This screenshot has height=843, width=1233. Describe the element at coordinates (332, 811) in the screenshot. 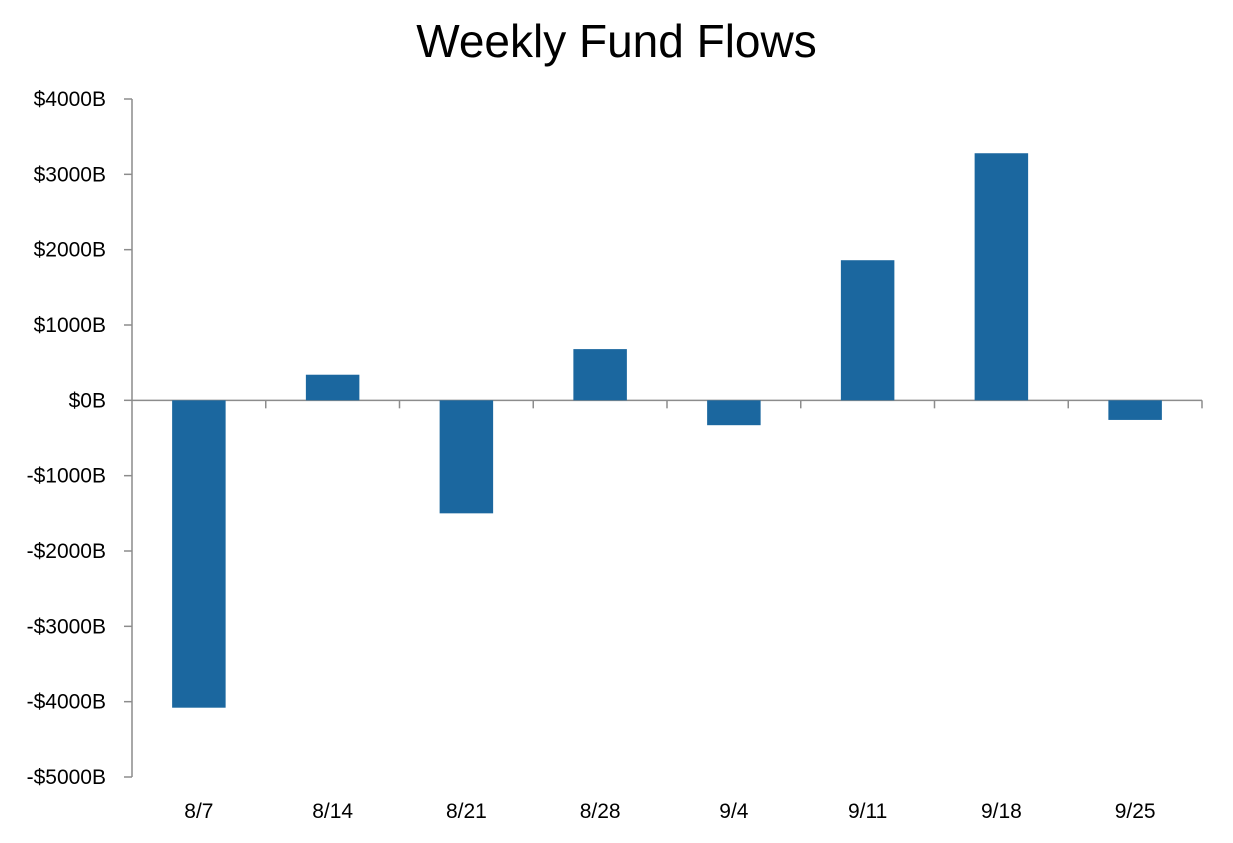

I see `x-tick-label: 8/14` at that location.